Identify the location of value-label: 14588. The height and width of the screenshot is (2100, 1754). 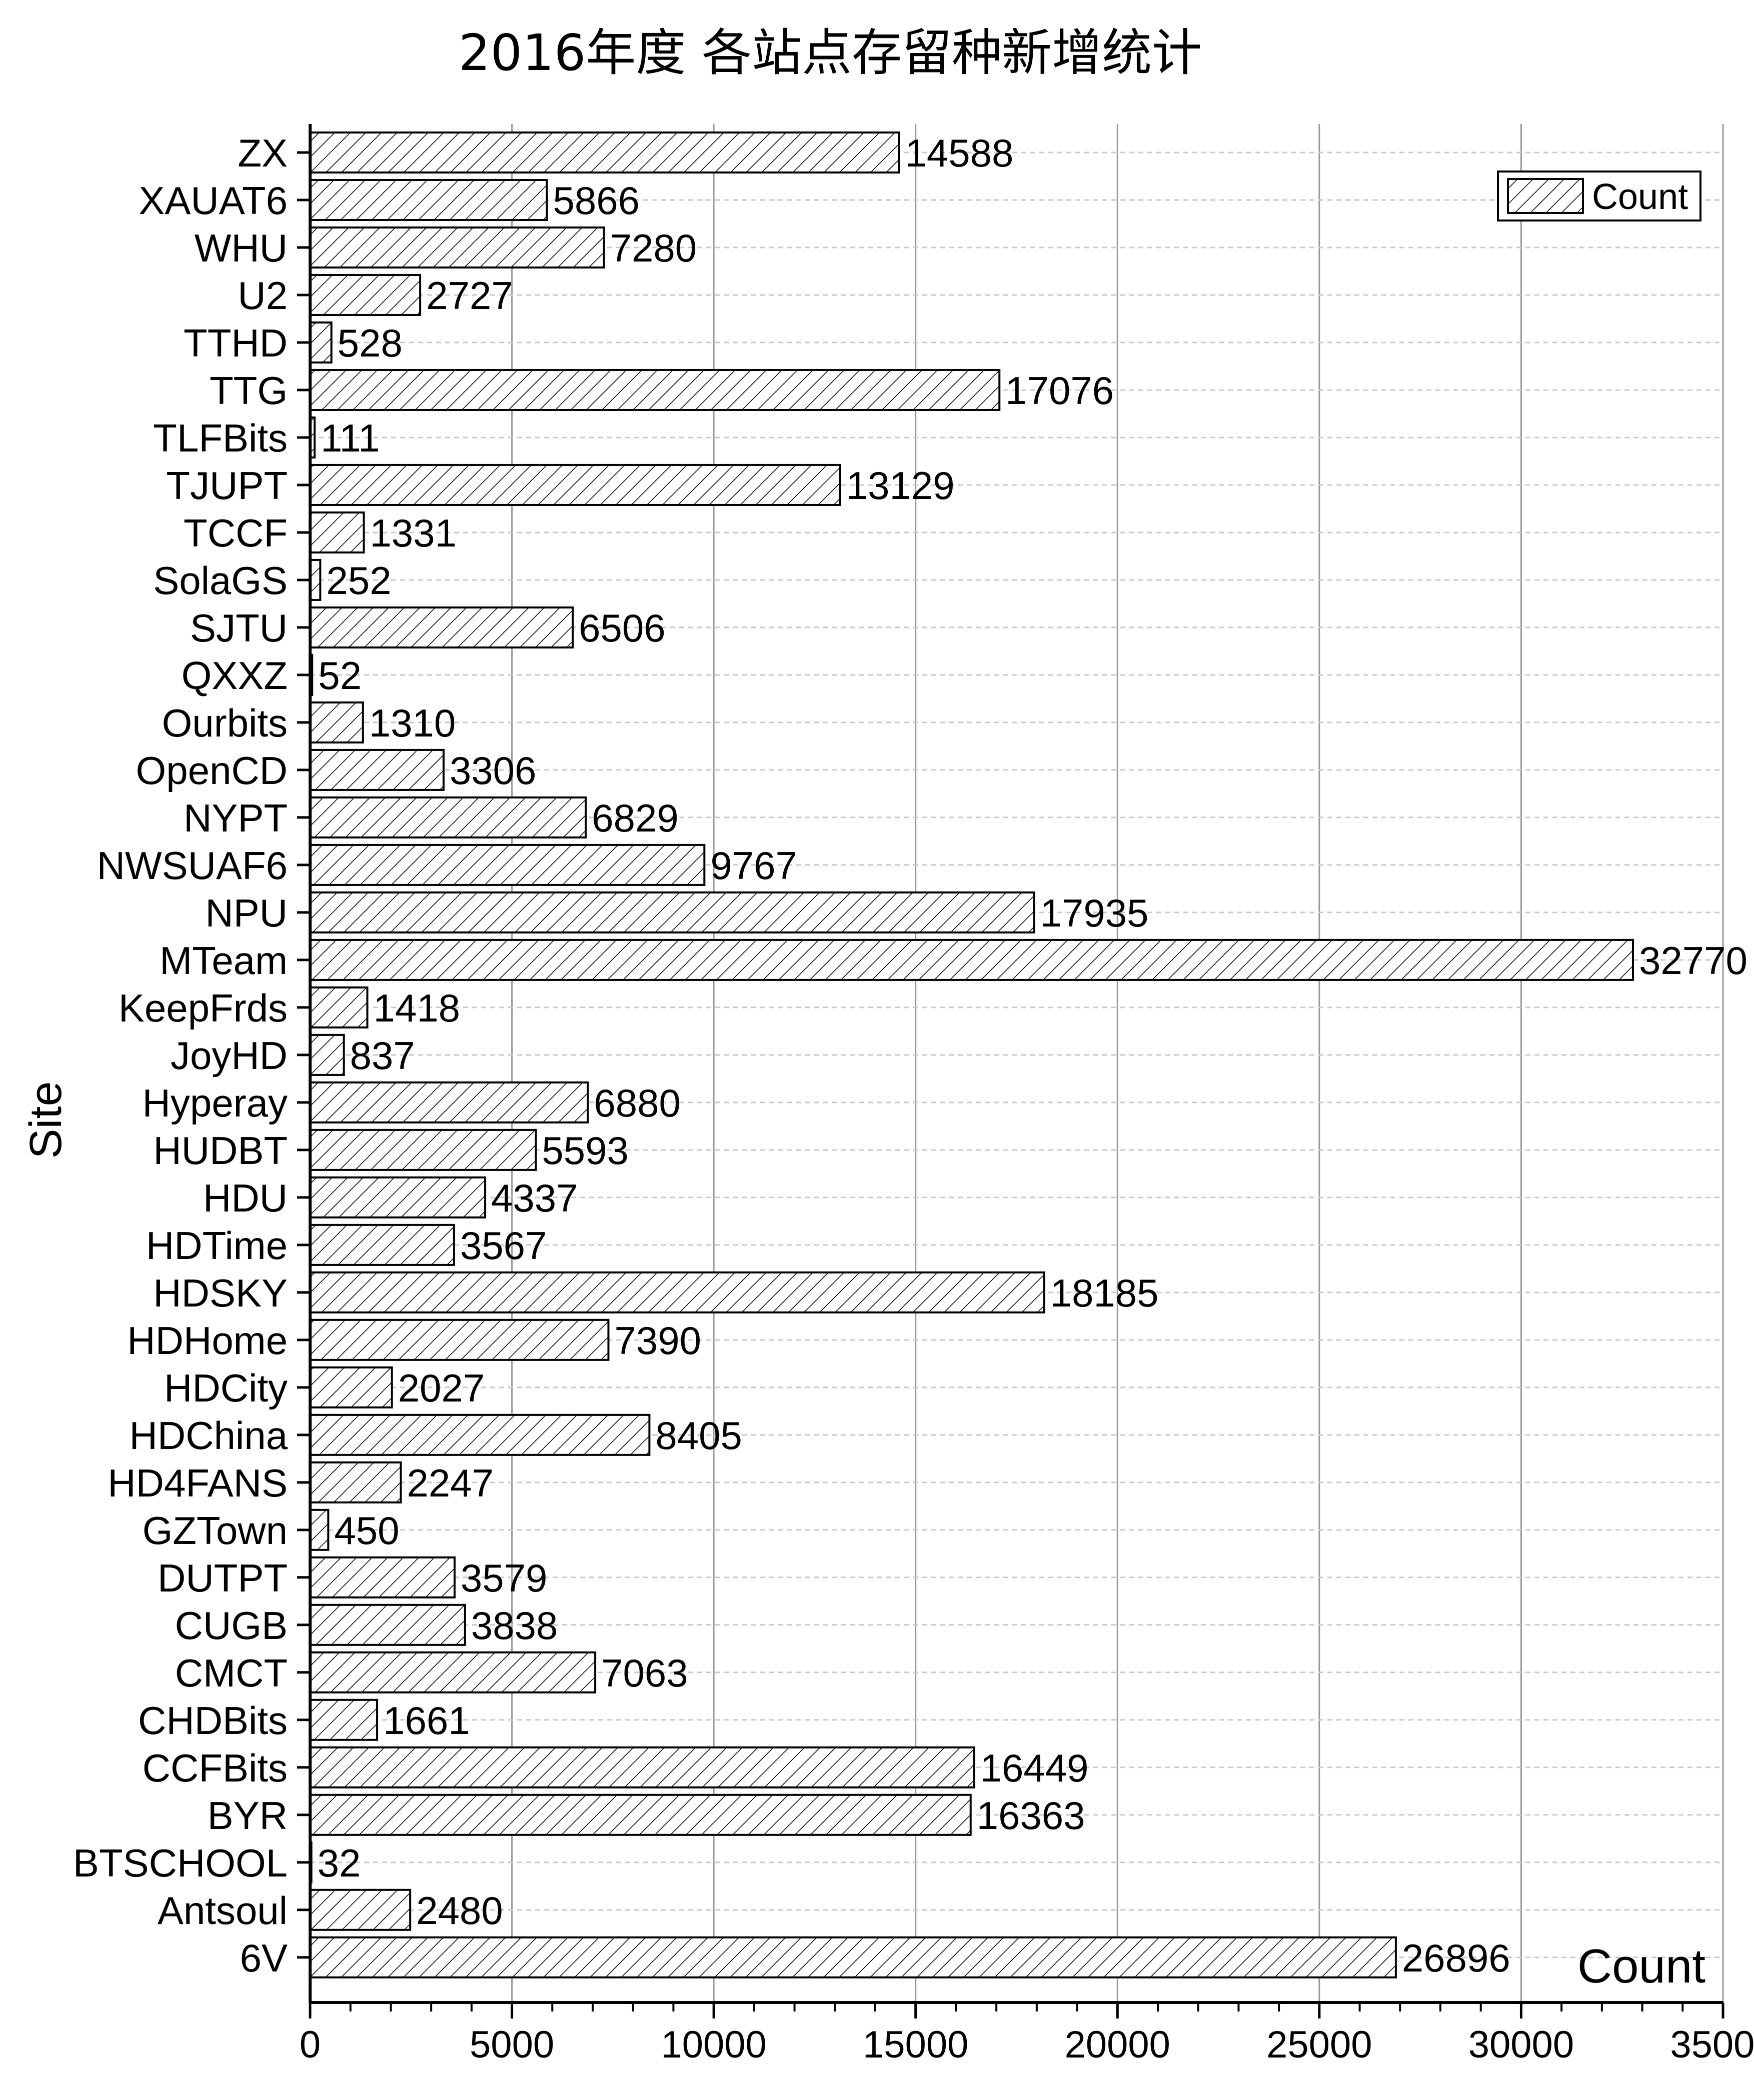
(959, 153).